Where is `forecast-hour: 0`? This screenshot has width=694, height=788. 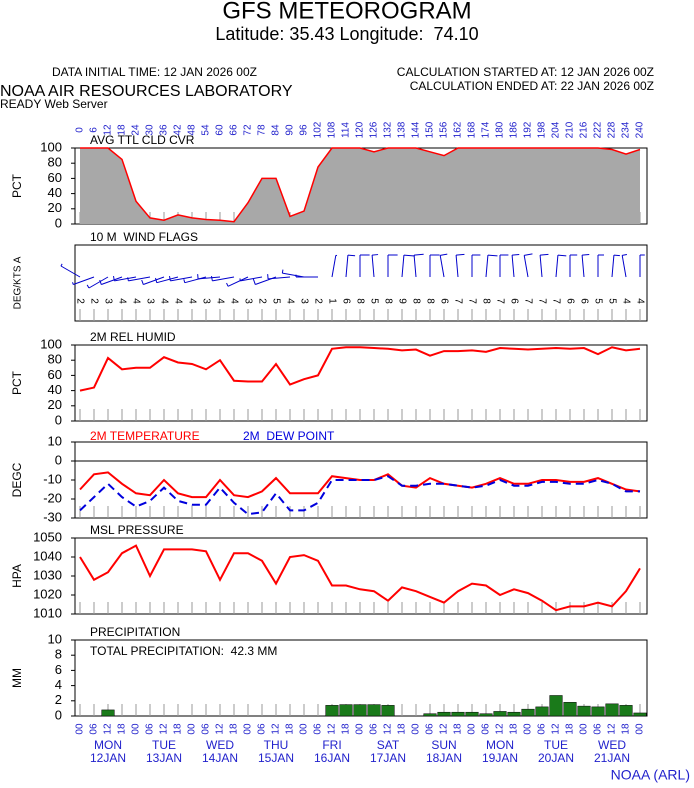 forecast-hour: 0 is located at coordinates (80, 130).